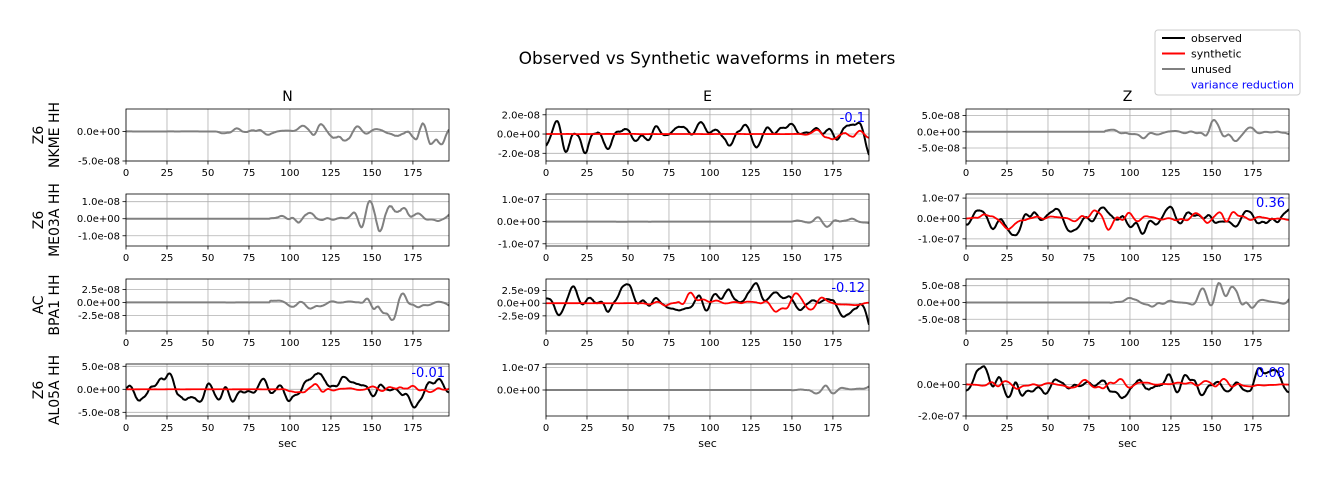 The width and height of the screenshot is (1329, 485). What do you see at coordinates (939, 417) in the screenshot?
I see `y-tick-label: -2.0e-07` at bounding box center [939, 417].